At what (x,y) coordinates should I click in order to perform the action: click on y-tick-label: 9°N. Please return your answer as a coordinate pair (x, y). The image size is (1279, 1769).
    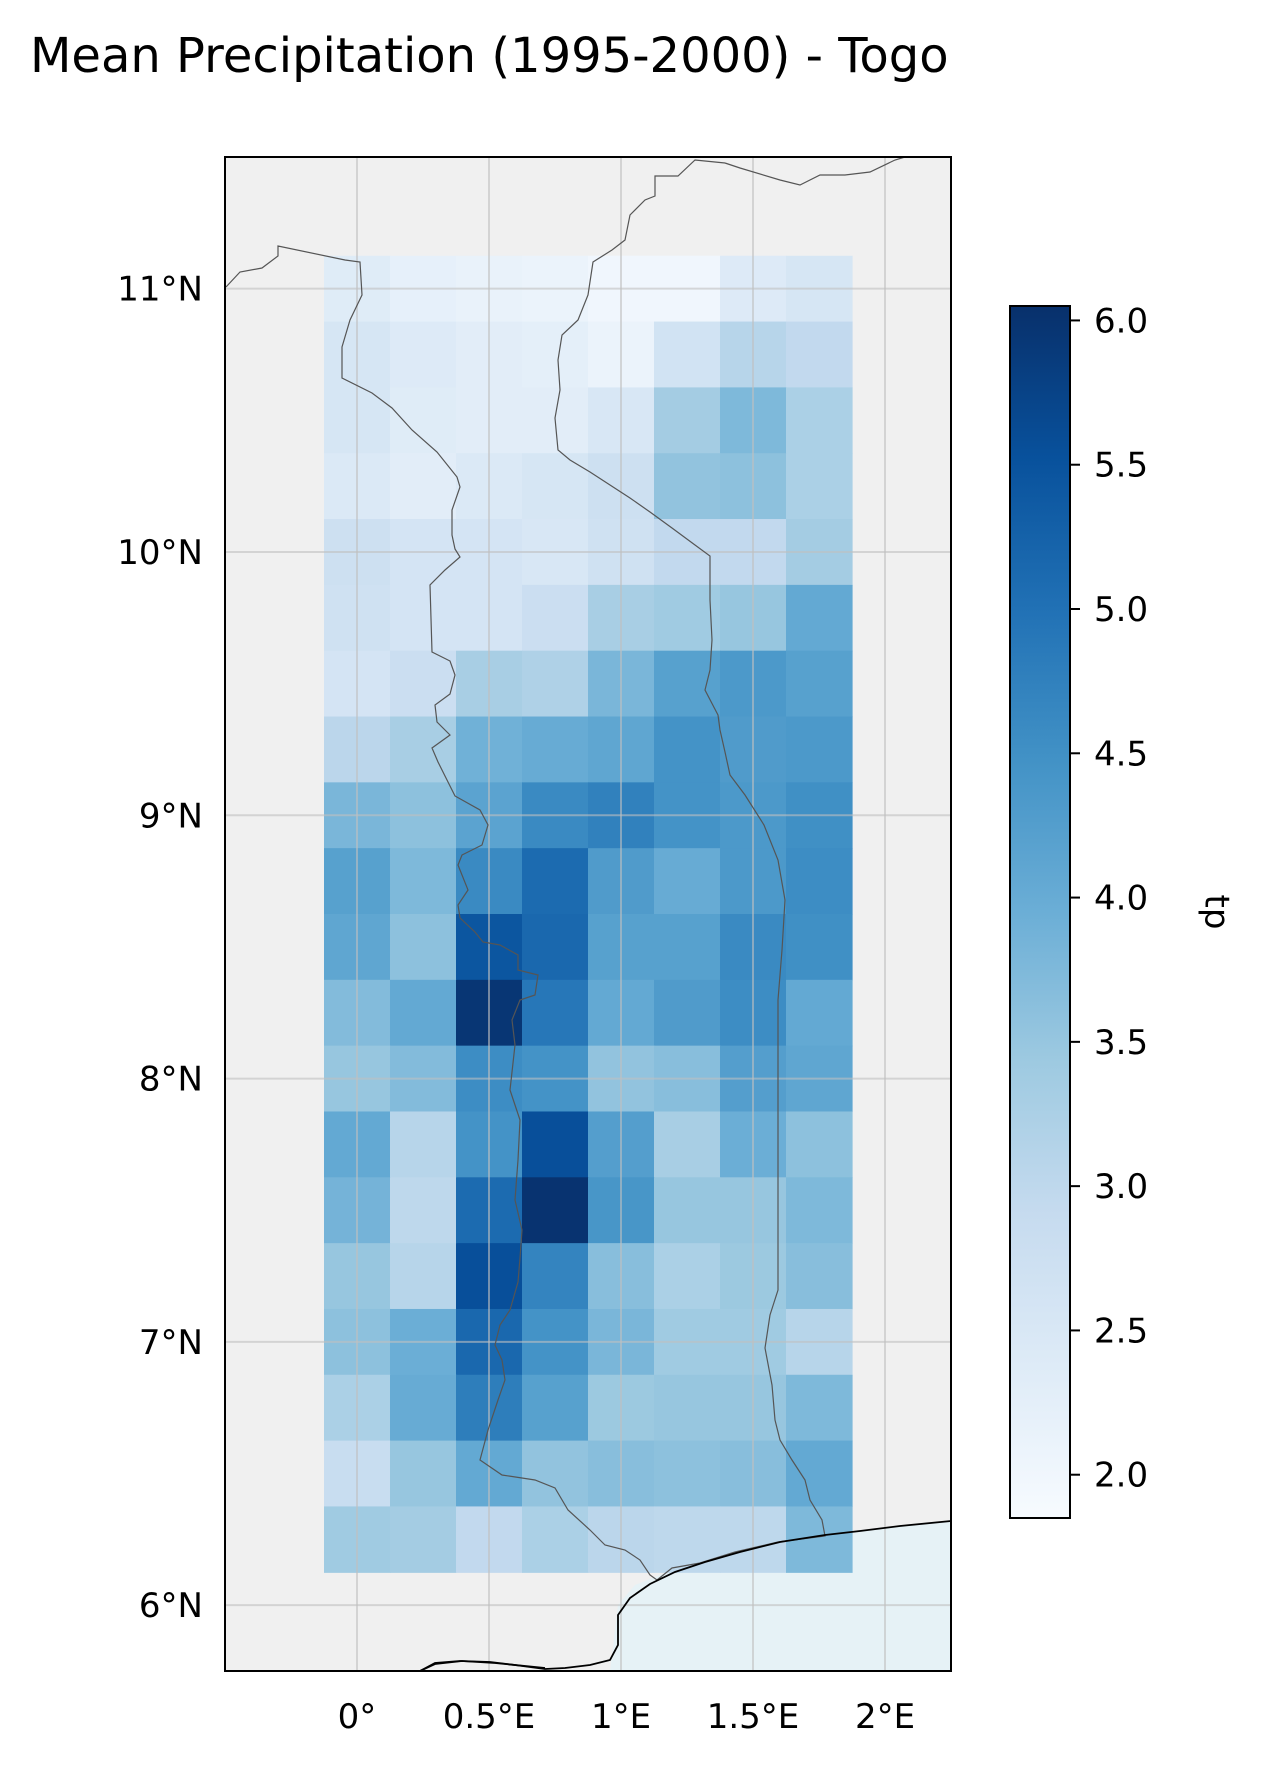
    Looking at the image, I should click on (171, 816).